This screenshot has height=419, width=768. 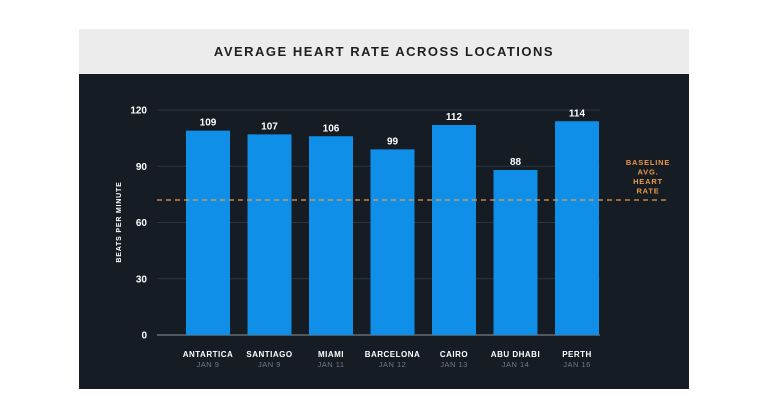 What do you see at coordinates (454, 117) in the screenshot?
I see `data-label: 112` at bounding box center [454, 117].